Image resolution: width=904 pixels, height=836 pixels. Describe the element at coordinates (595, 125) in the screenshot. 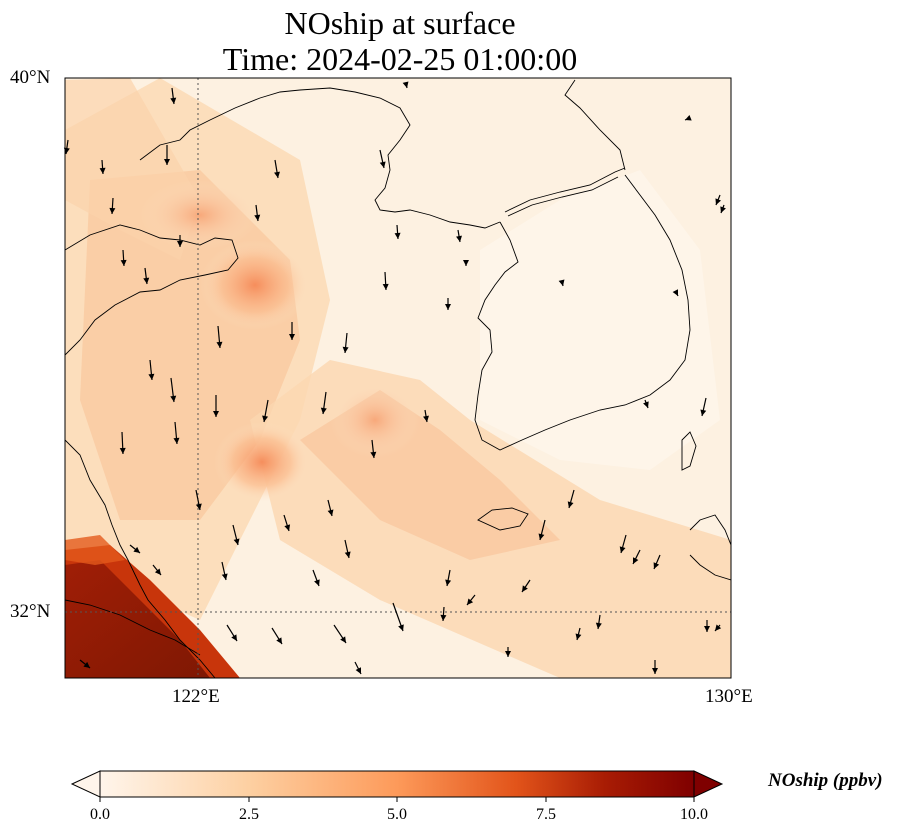

I see `coastline-korea-north` at that location.